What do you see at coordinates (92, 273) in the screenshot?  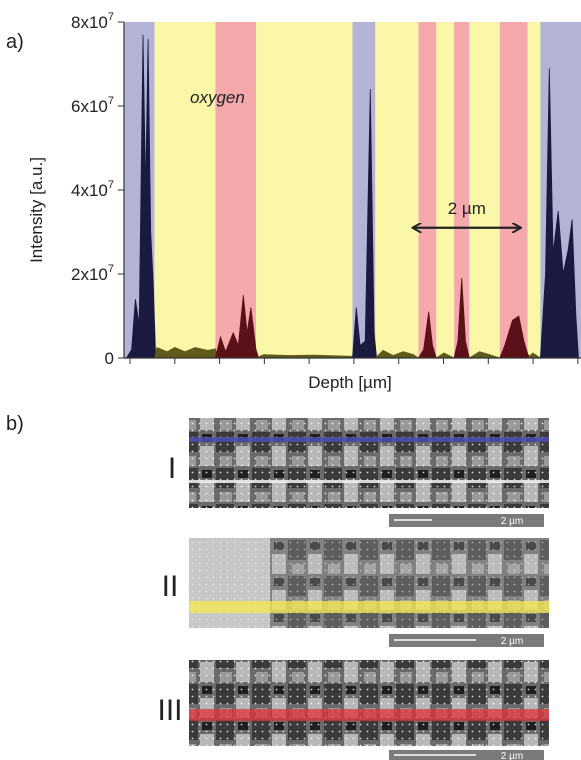 I see `y-tick-label-2: 2x10⁷` at bounding box center [92, 273].